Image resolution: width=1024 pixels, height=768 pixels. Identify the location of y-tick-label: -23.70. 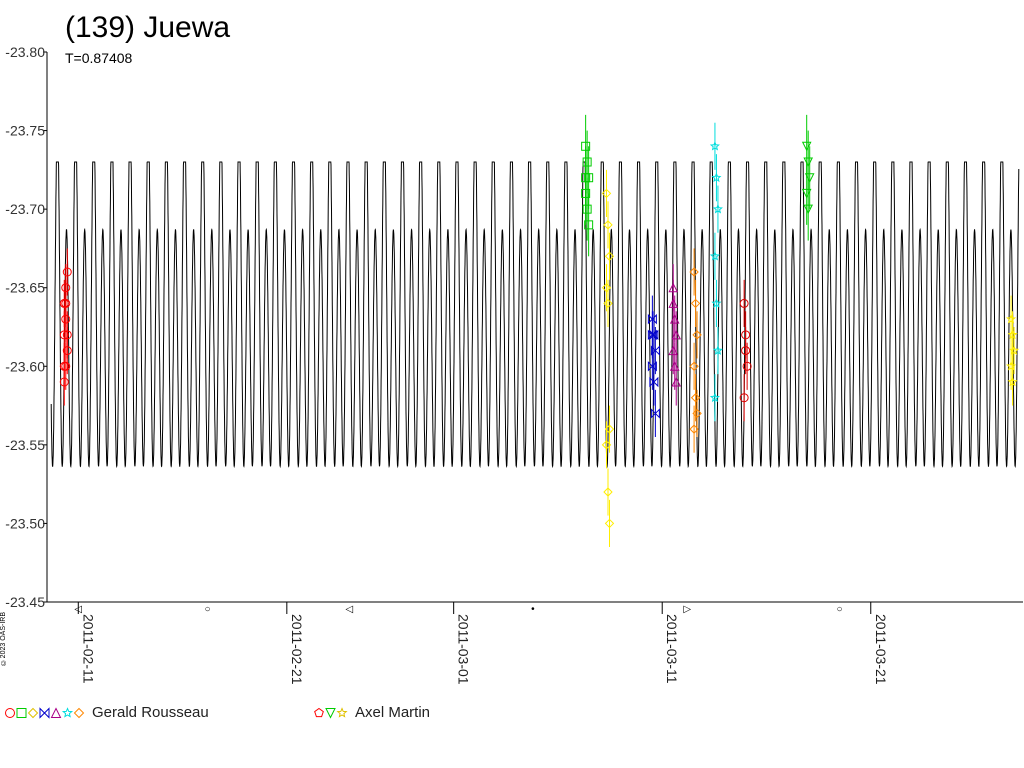
(25, 209).